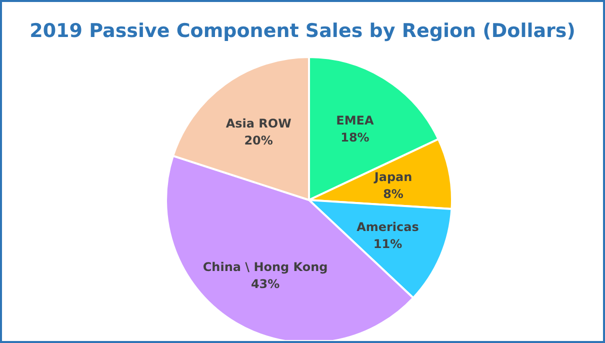 This screenshot has height=343, width=605. What do you see at coordinates (387, 227) in the screenshot?
I see `slice-label: Americas` at bounding box center [387, 227].